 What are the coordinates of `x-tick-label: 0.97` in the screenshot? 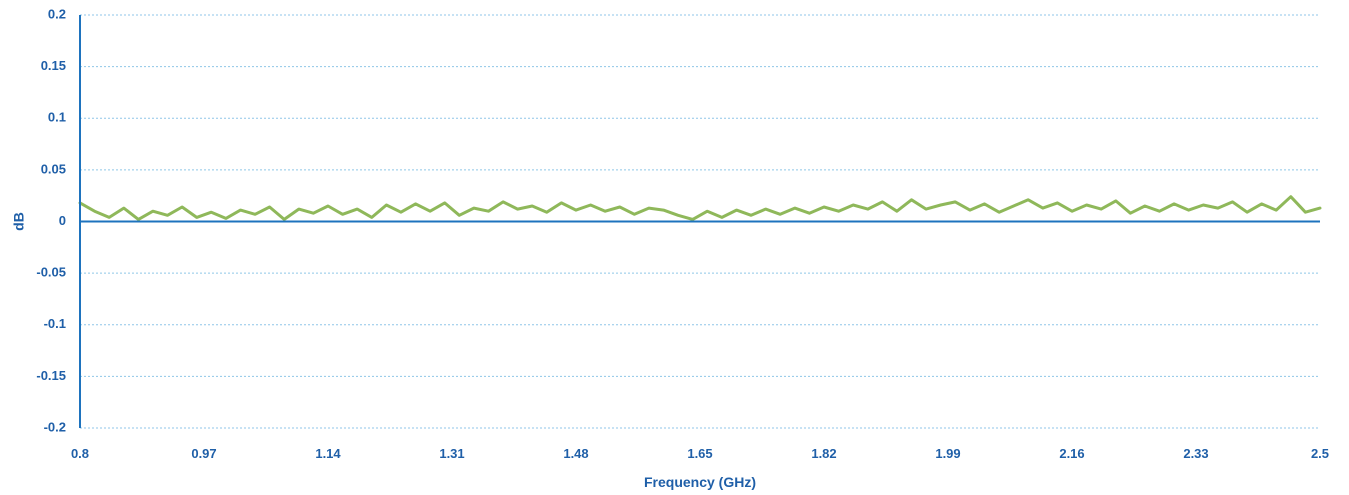 It's located at (203, 453).